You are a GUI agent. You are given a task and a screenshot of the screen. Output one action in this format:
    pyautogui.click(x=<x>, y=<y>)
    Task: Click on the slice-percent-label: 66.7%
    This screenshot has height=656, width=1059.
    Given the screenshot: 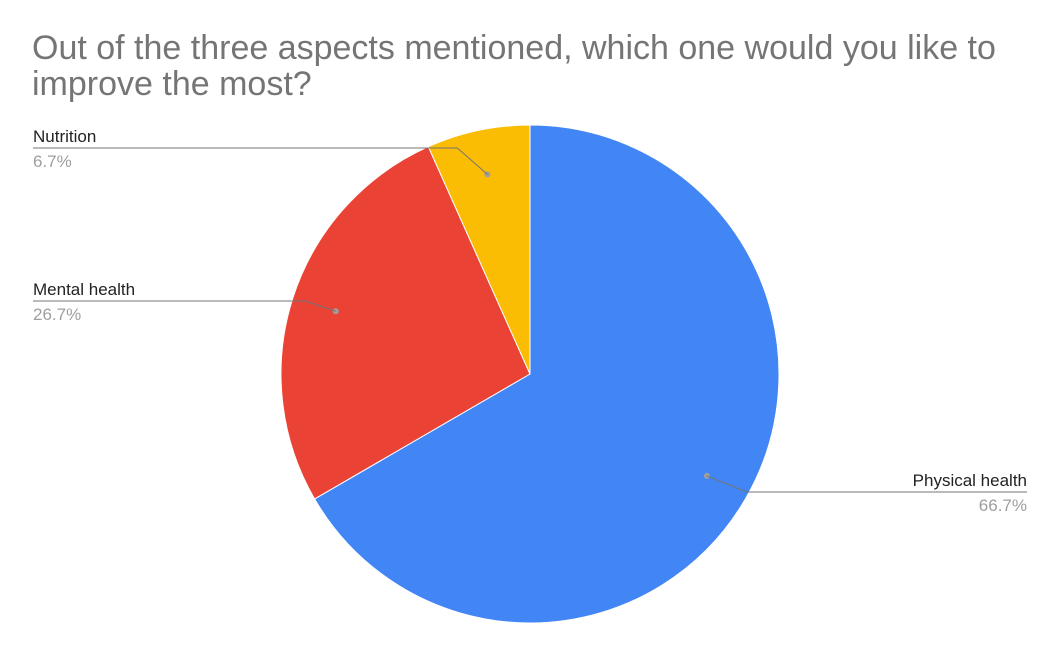 What is the action you would take?
    pyautogui.click(x=1003, y=505)
    